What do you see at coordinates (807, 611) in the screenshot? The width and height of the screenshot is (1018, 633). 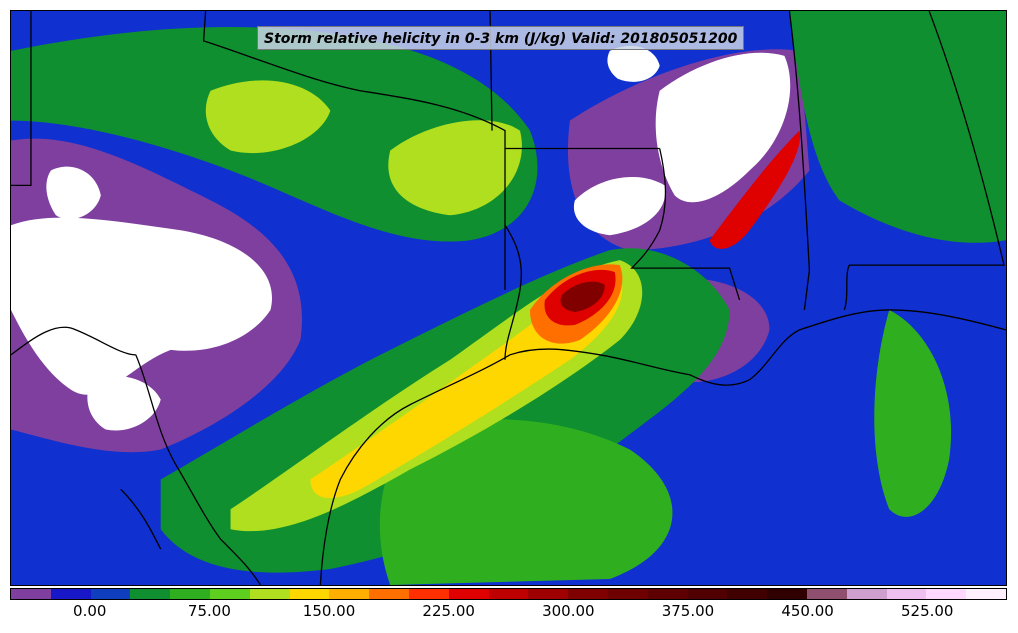 I see `colorbar-tick-label: 450.00` at bounding box center [807, 611].